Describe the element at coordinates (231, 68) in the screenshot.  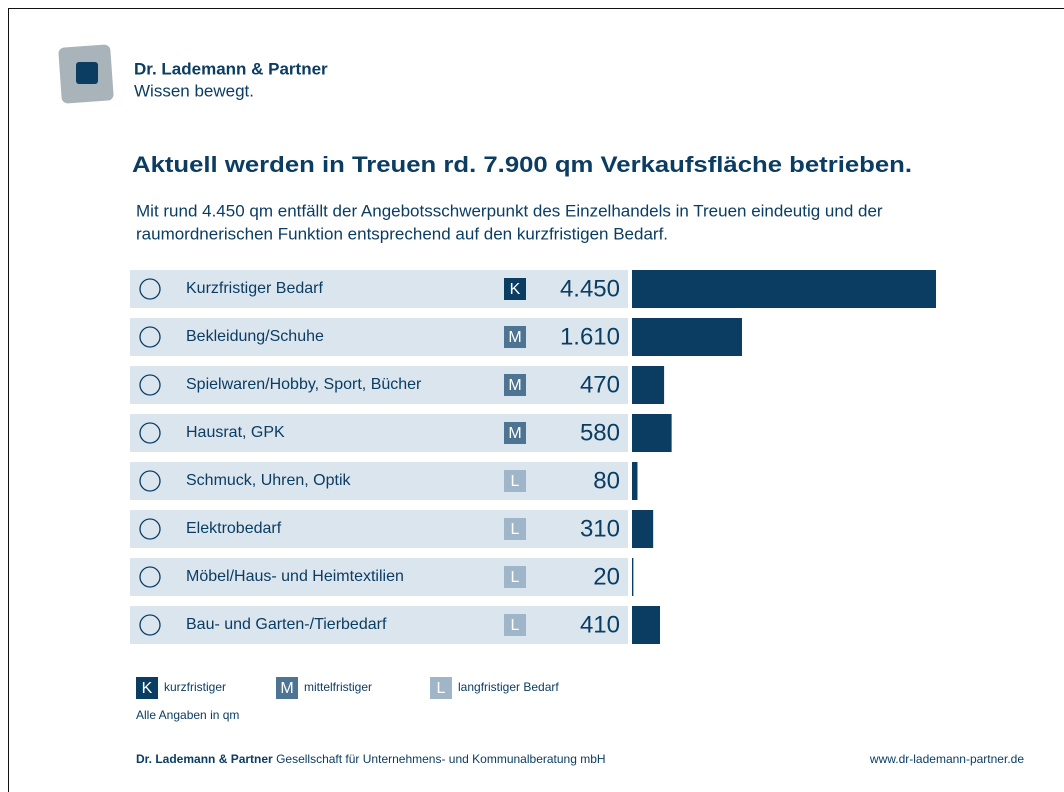
I see `company: Dr. Lademann & Partner` at that location.